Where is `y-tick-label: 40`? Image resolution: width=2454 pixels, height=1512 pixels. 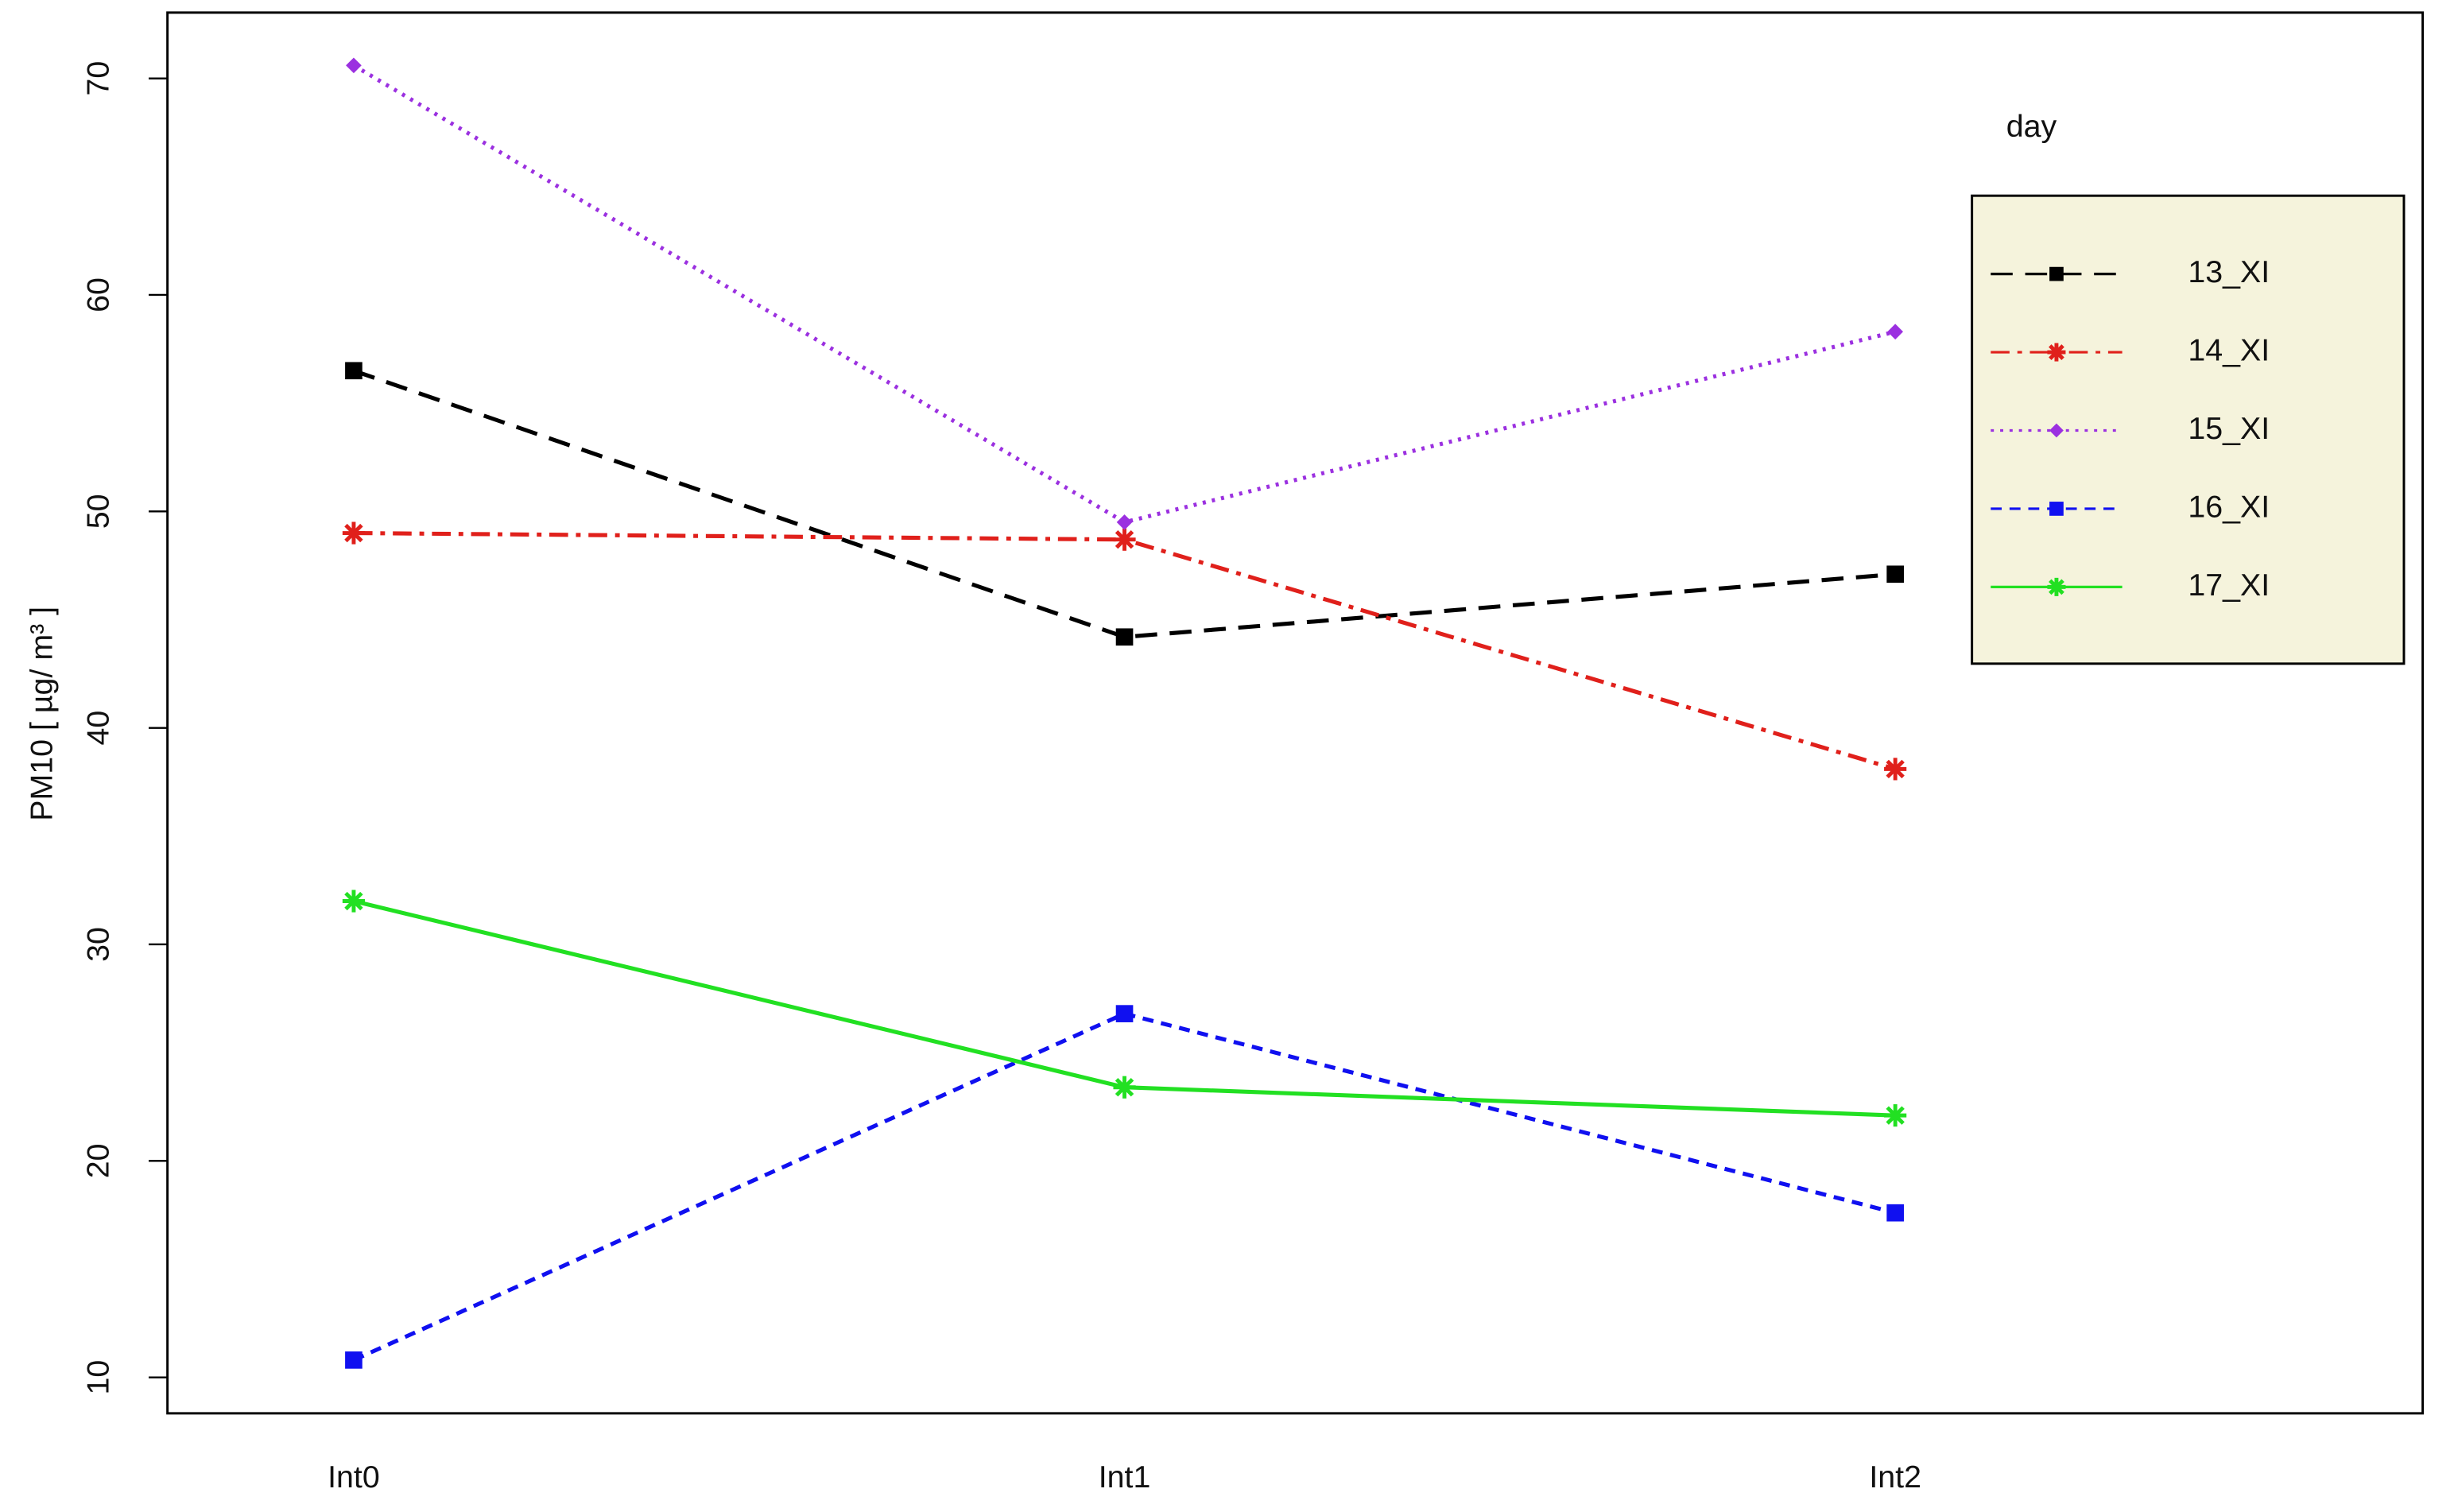 y-tick-label: 40 is located at coordinates (97, 728).